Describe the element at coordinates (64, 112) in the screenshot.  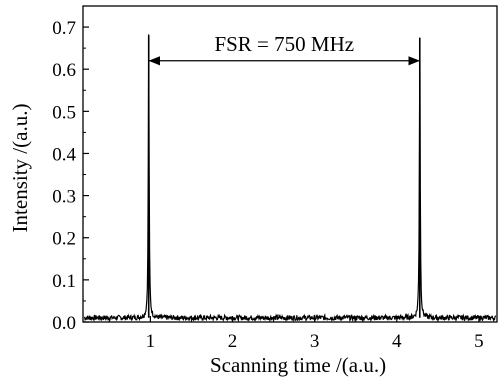
I see `y-tick-label: 0.5` at that location.